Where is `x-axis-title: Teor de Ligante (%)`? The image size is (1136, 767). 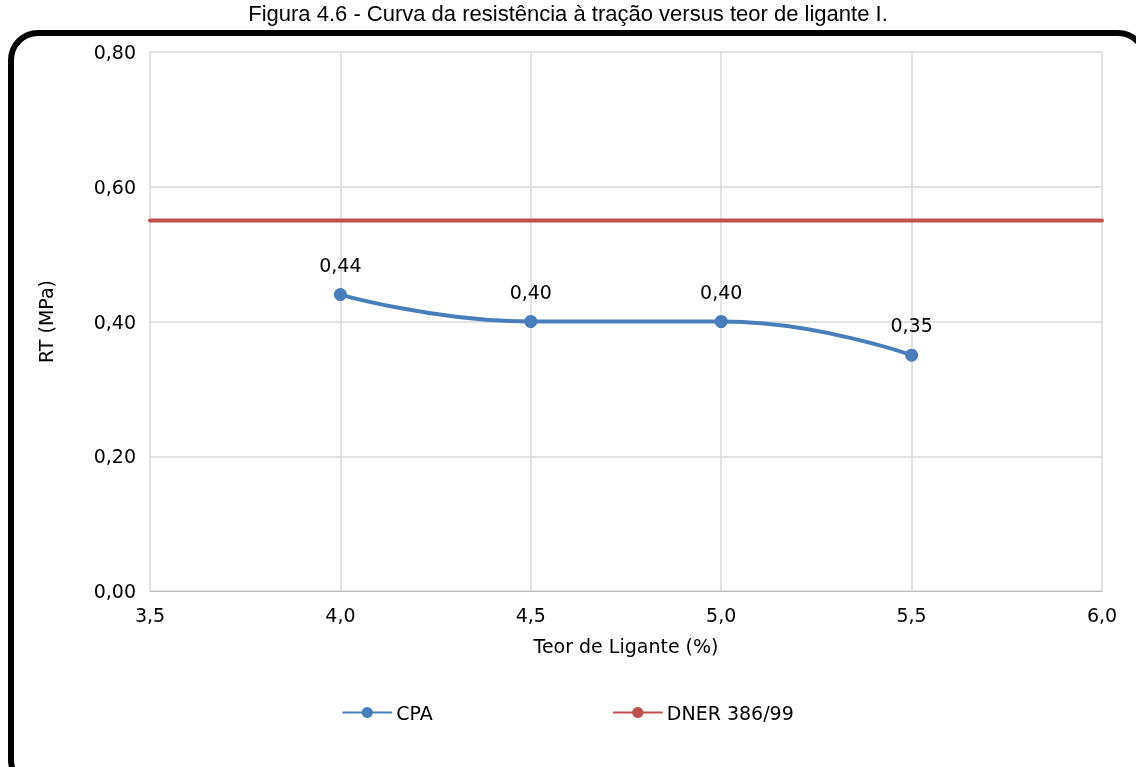 x-axis-title: Teor de Ligante (%) is located at coordinates (625, 645).